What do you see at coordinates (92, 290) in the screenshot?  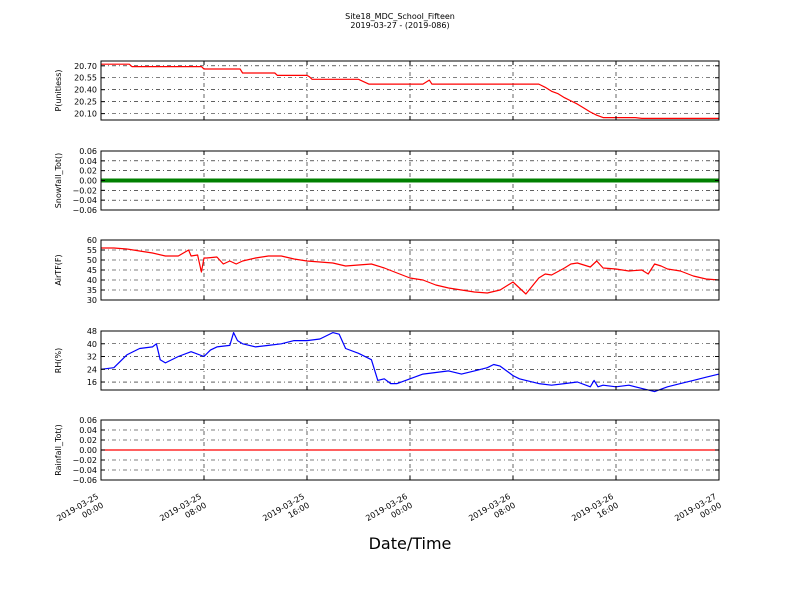 I see `y-tick-label: 35` at bounding box center [92, 290].